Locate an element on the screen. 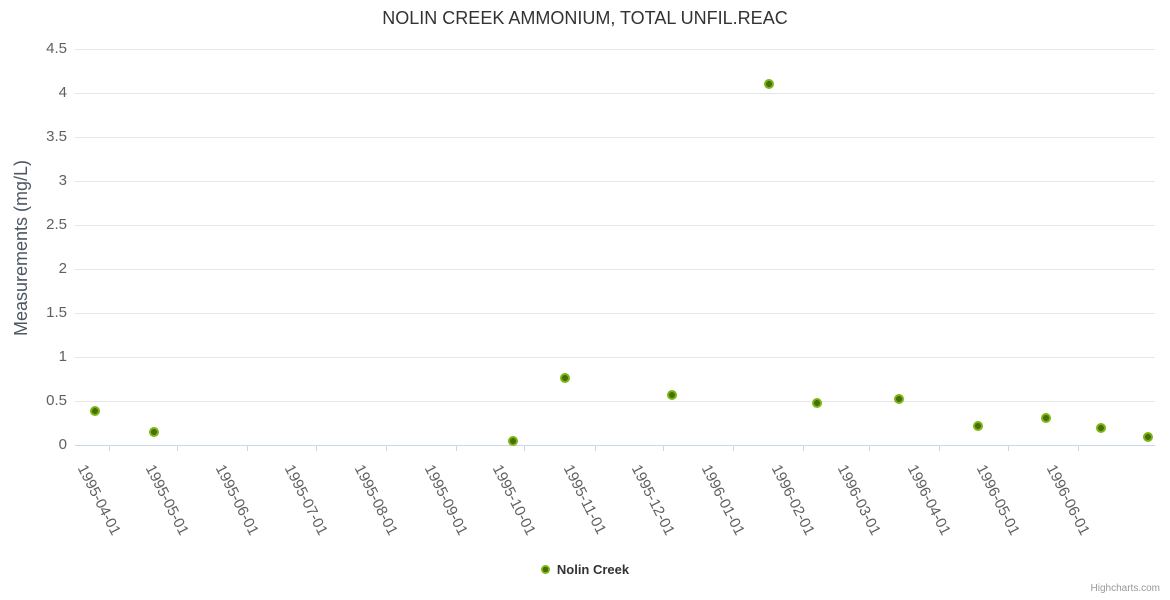 This screenshot has width=1170, height=600. y-tick-label: 0.5 is located at coordinates (56, 400).